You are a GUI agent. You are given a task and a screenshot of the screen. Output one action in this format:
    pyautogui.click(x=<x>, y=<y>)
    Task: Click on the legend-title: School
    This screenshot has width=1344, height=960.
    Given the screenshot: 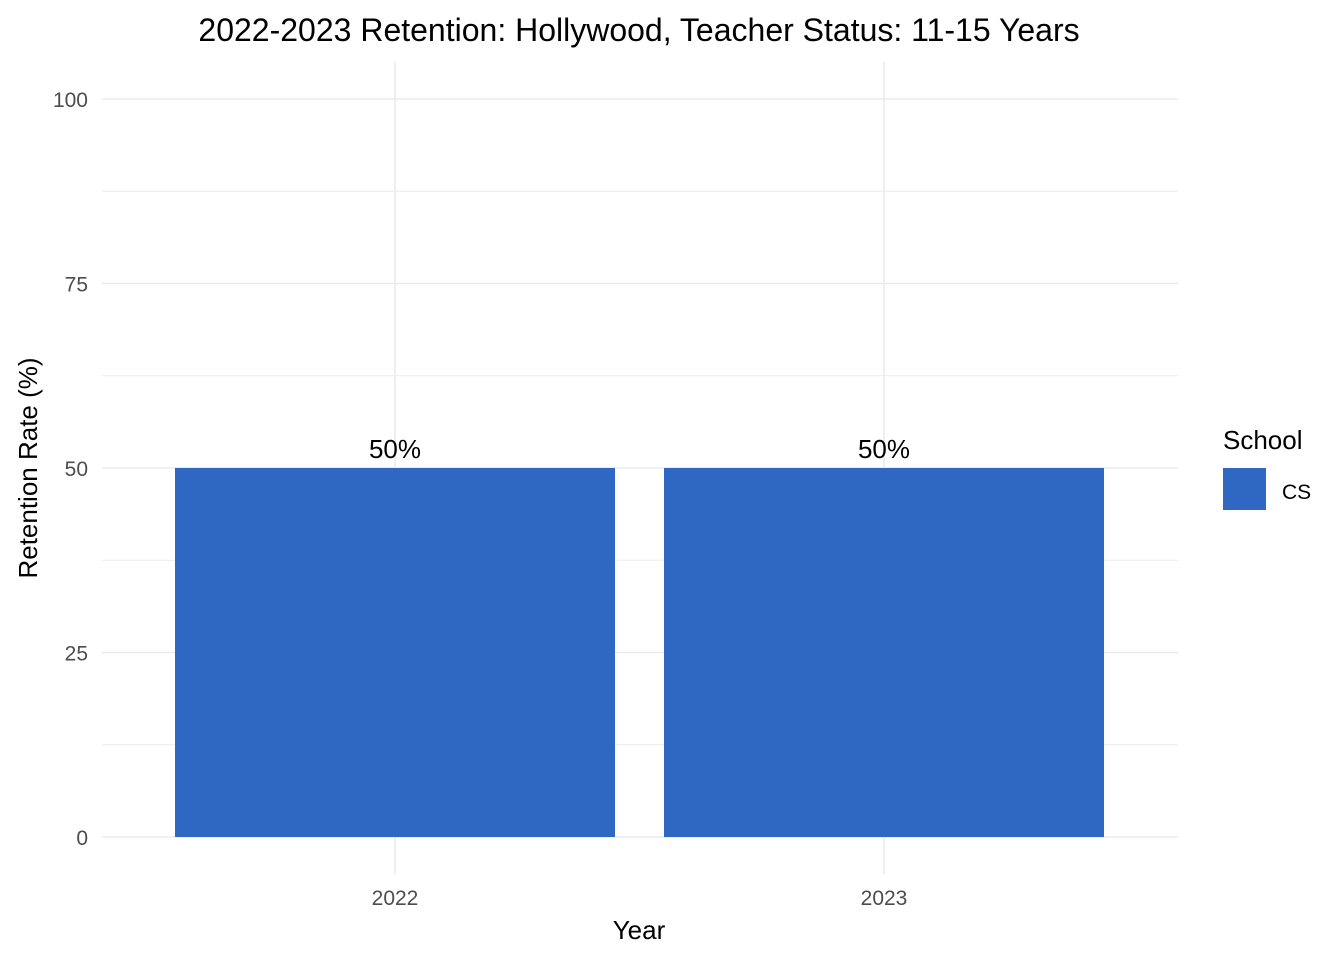 What is the action you would take?
    pyautogui.click(x=1263, y=440)
    